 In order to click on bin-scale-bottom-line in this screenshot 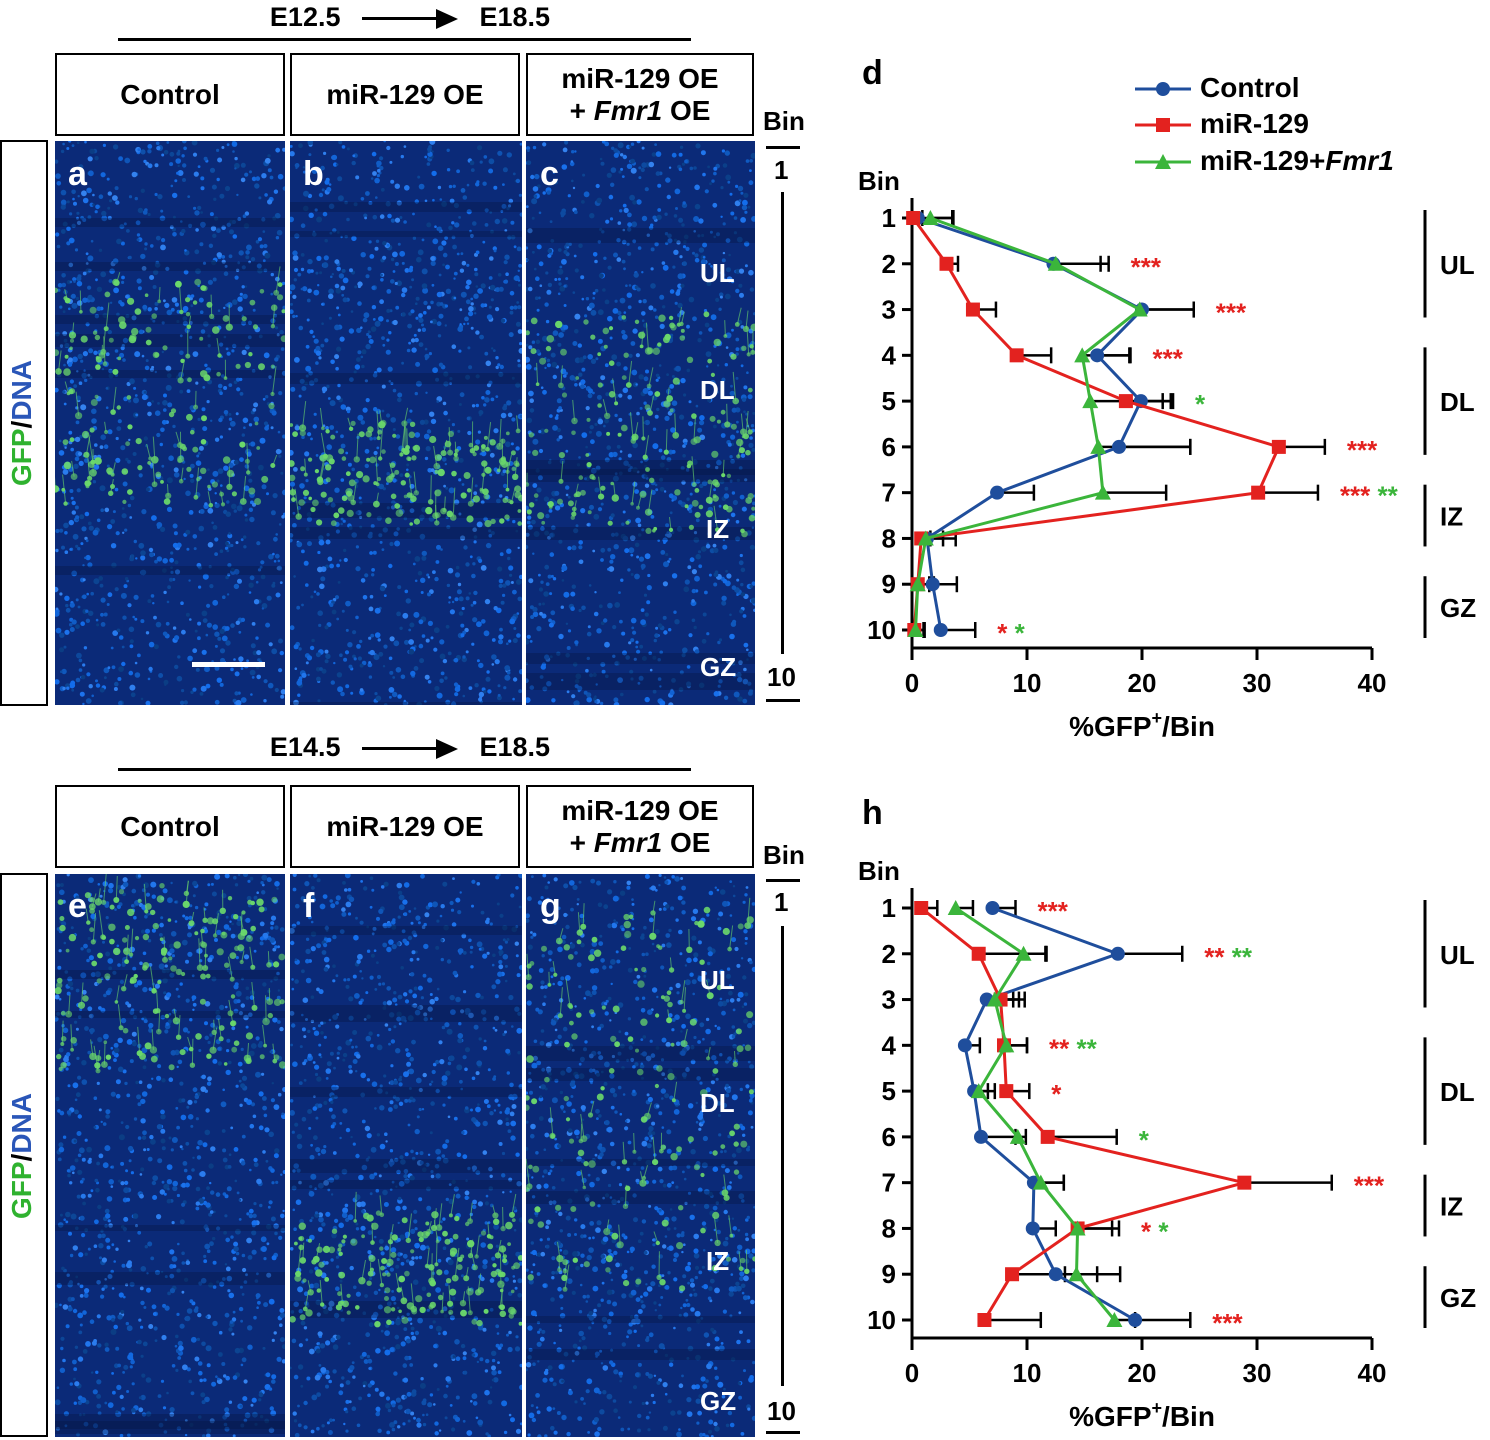, I will do `click(782, 1156)`.